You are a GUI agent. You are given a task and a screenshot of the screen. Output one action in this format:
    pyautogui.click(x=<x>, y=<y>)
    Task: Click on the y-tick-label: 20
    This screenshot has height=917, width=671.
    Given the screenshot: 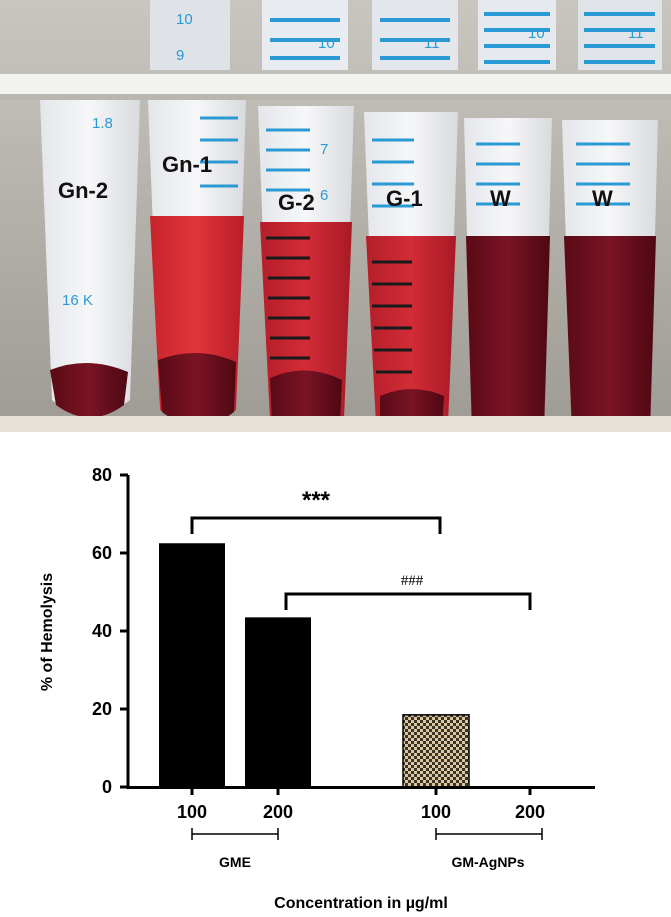 What is the action you would take?
    pyautogui.click(x=102, y=709)
    